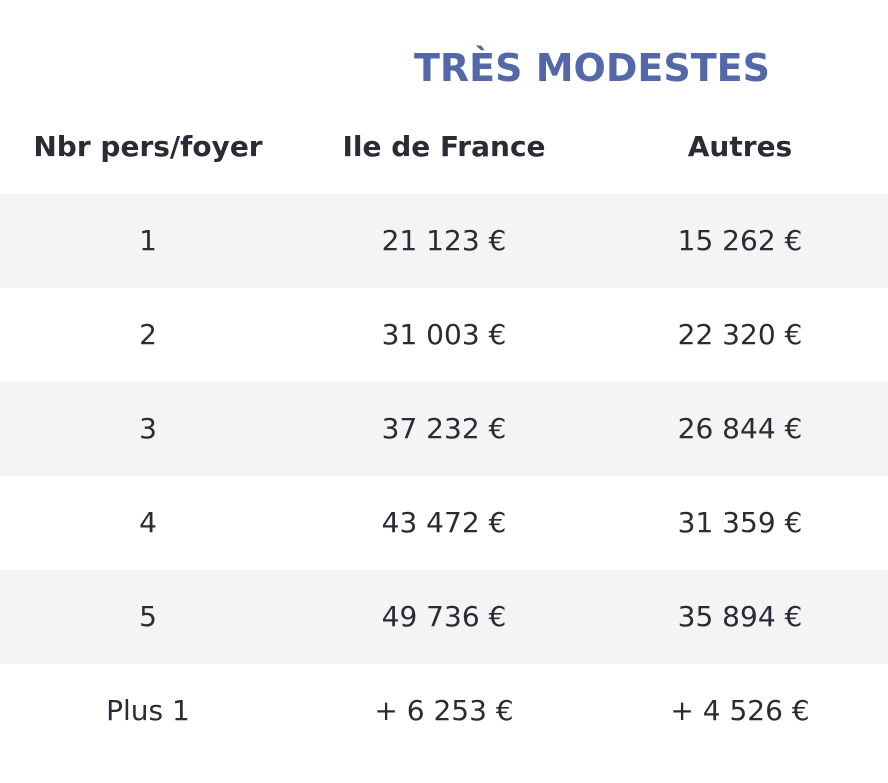 This screenshot has width=888, height=783. I want to click on cell-other-regions: 22 320 €, so click(740, 334).